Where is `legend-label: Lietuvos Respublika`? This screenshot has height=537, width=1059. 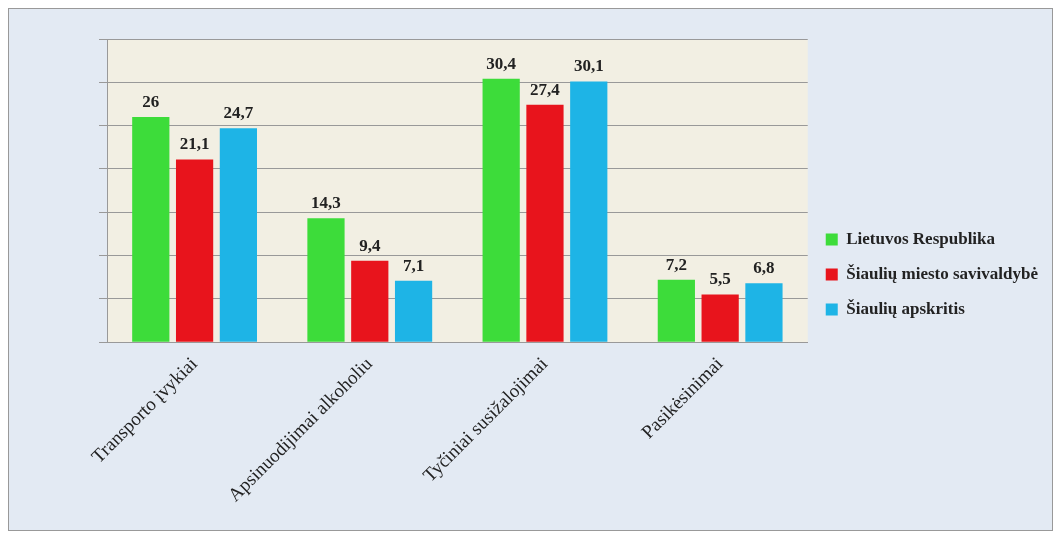
legend-label: Lietuvos Respublika is located at coordinates (921, 238).